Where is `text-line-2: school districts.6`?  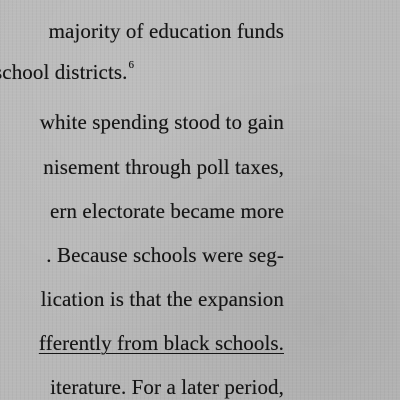 text-line-2: school districts.6 is located at coordinates (67, 71).